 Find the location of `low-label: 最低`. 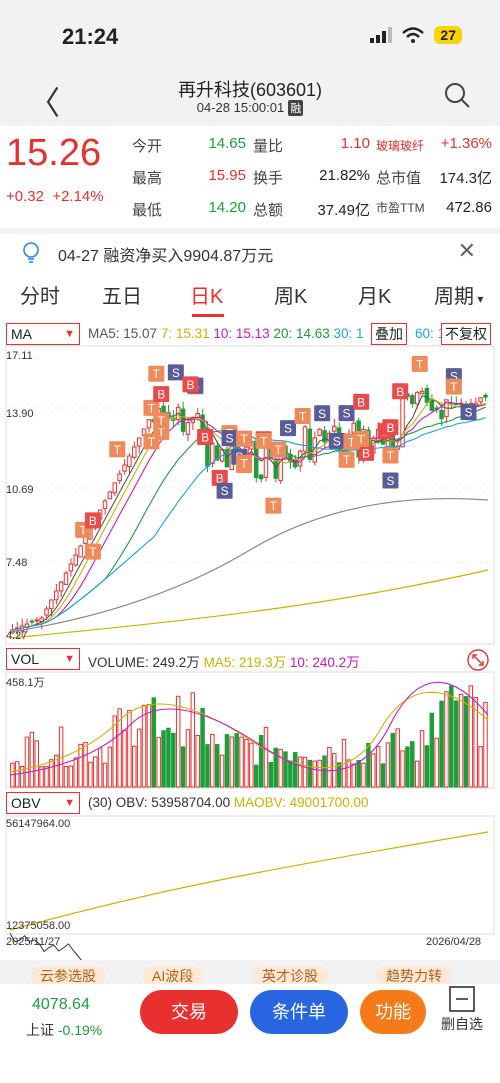

low-label: 最低 is located at coordinates (147, 210).